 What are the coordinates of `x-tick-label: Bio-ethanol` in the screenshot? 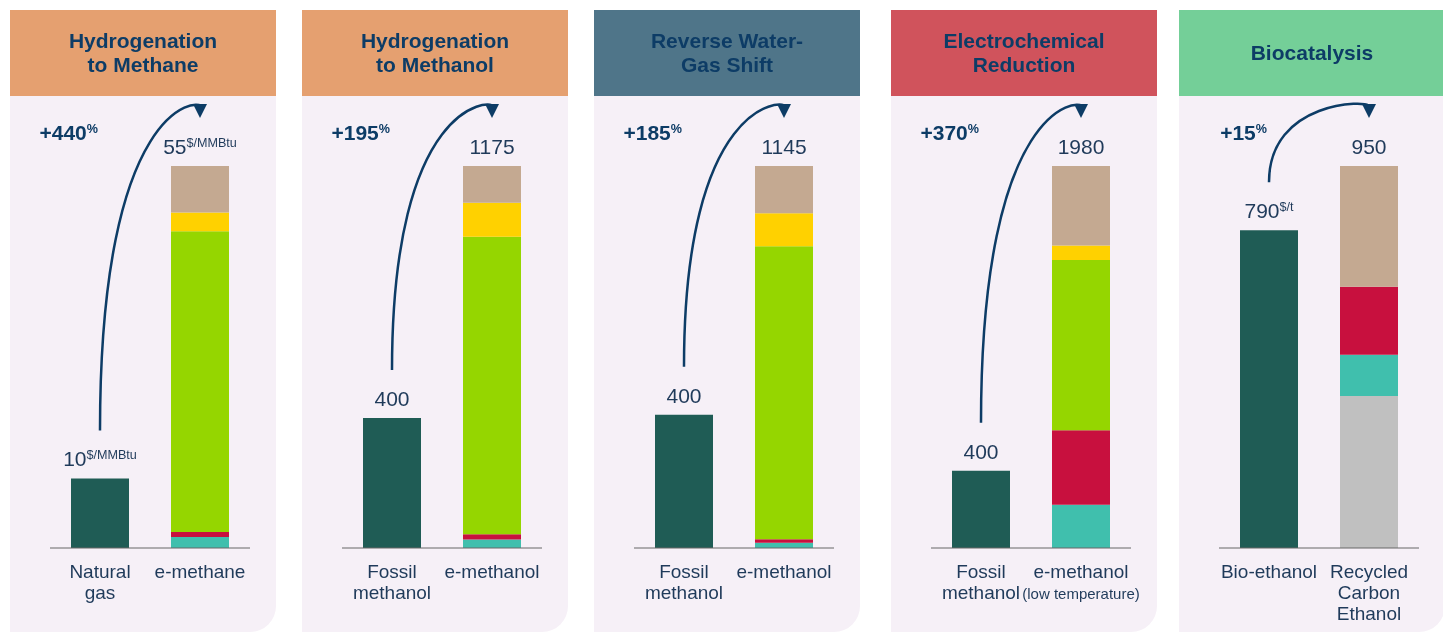 It's located at (1269, 571).